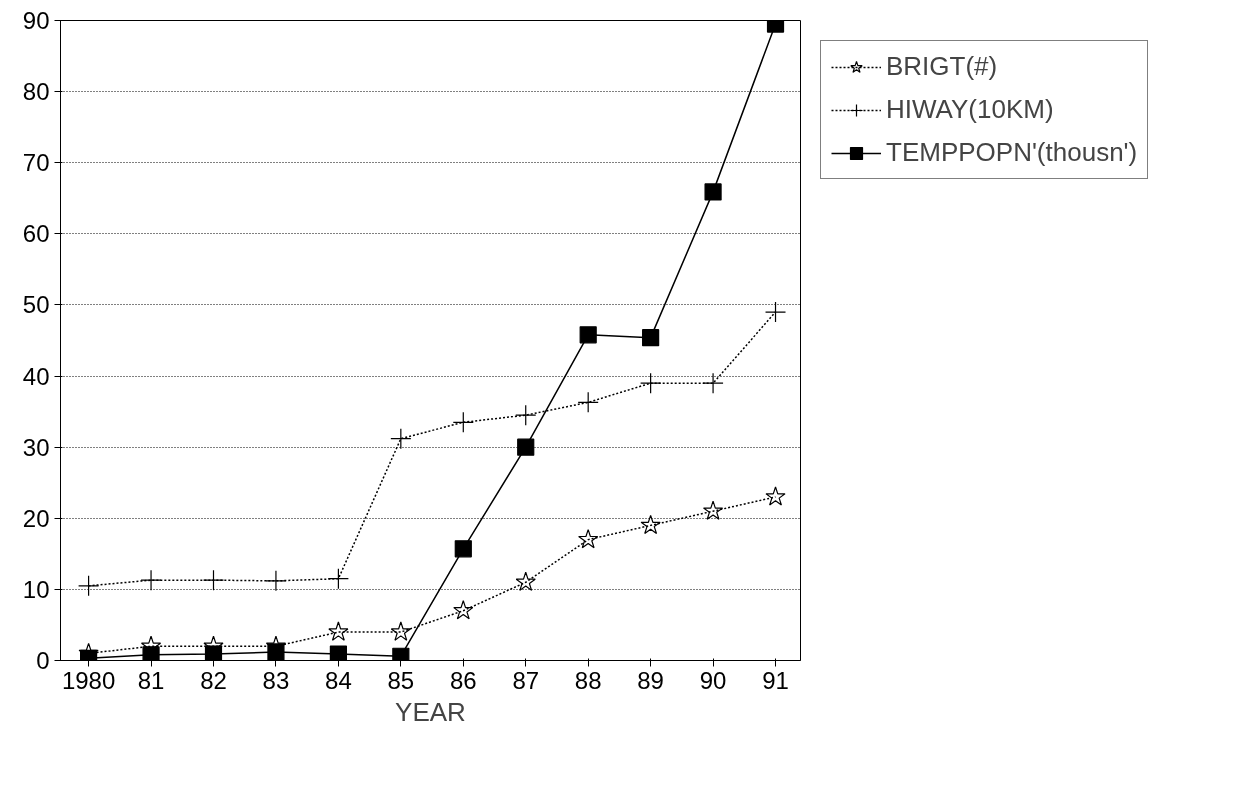 The width and height of the screenshot is (1260, 801). Describe the element at coordinates (276, 680) in the screenshot. I see `x-tick-label: 83` at that location.